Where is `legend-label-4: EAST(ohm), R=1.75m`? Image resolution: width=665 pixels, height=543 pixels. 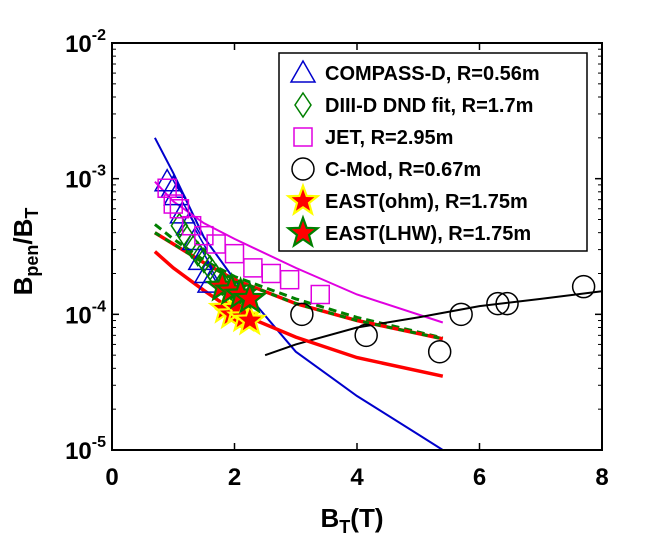
legend-label-4: EAST(ohm), R=1.75m is located at coordinates (426, 202).